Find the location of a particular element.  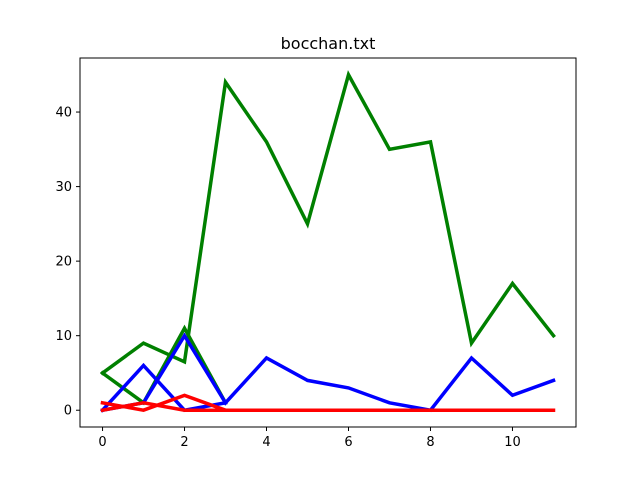

y-axis-ticks: 0 10 20 30 40 is located at coordinates (67, 262).